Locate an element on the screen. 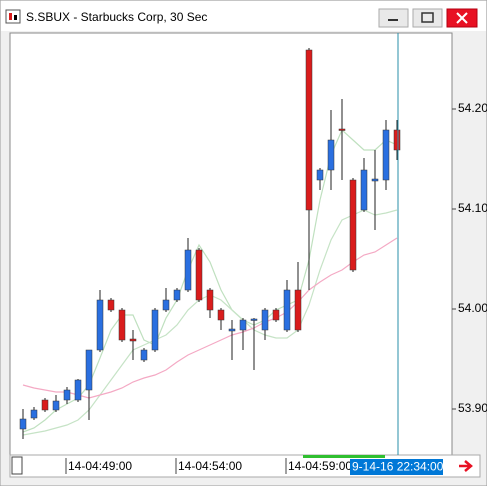 This screenshot has width=487, height=486. x-tick-label: 14-04:59:00 is located at coordinates (320, 466).